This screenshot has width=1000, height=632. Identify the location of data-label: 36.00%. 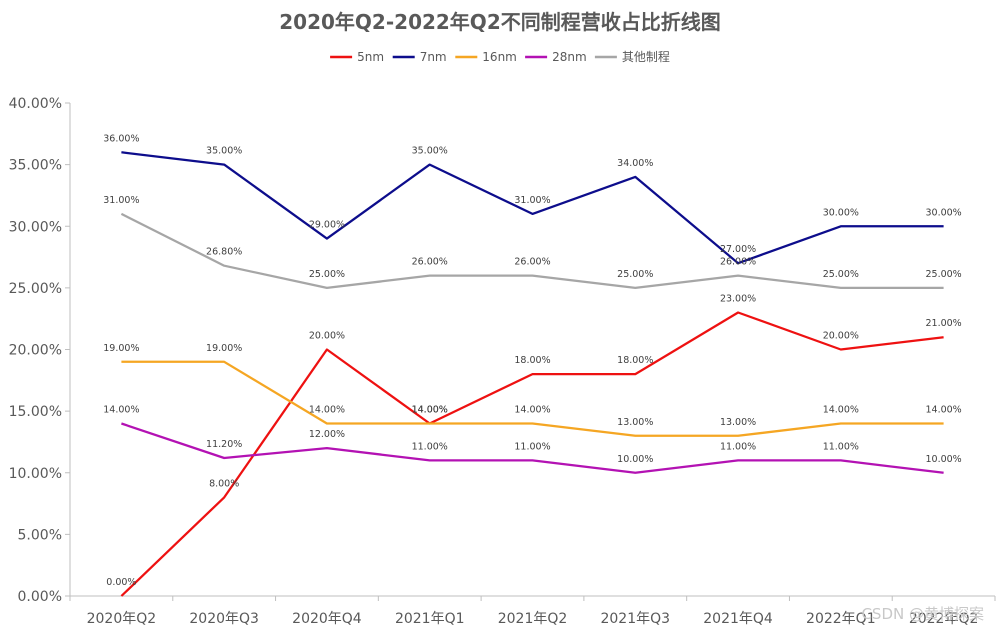
(121, 138).